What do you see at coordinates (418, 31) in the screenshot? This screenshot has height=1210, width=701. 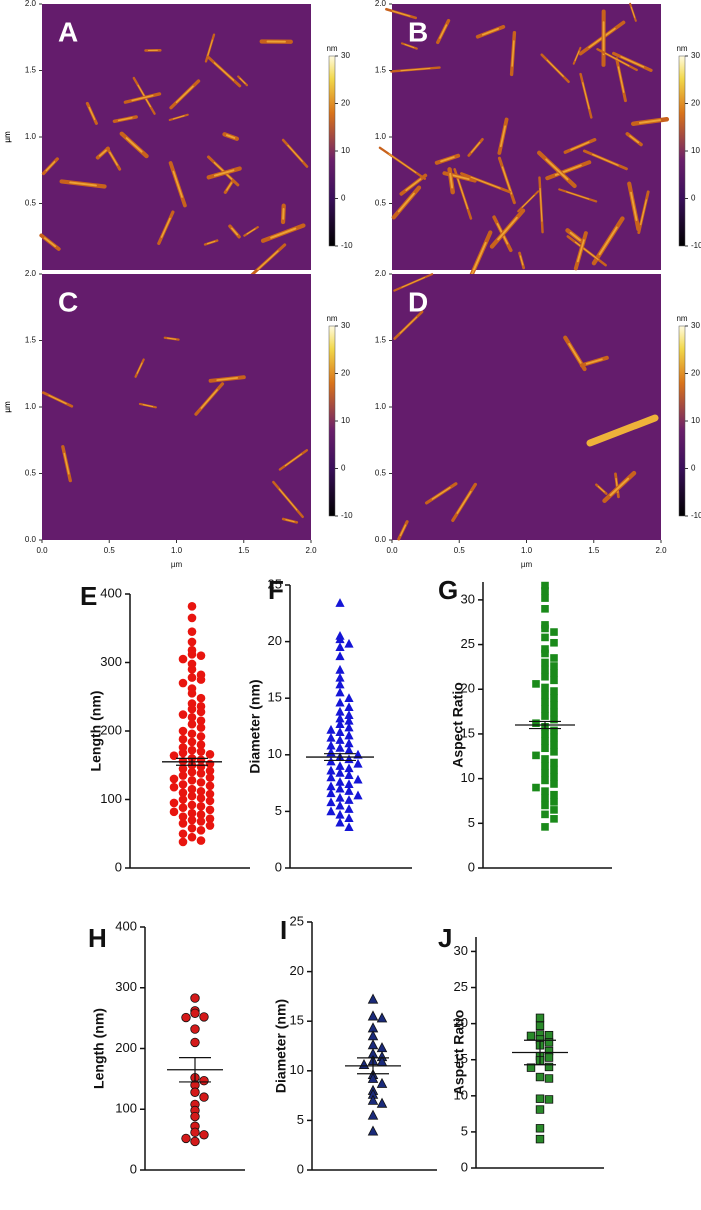 I see `panel-label: B` at bounding box center [418, 31].